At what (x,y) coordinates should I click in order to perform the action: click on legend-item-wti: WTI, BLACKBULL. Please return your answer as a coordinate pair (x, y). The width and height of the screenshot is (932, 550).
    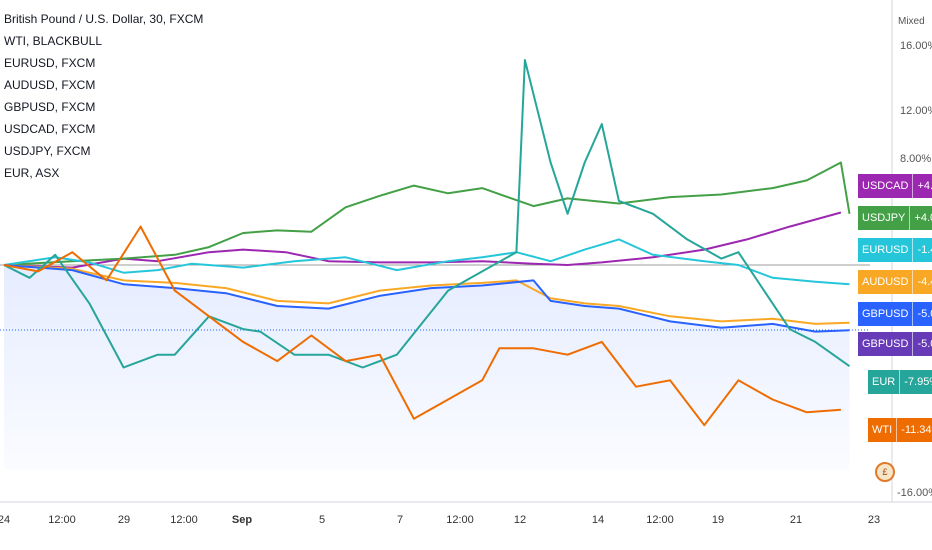
    Looking at the image, I should click on (53, 41).